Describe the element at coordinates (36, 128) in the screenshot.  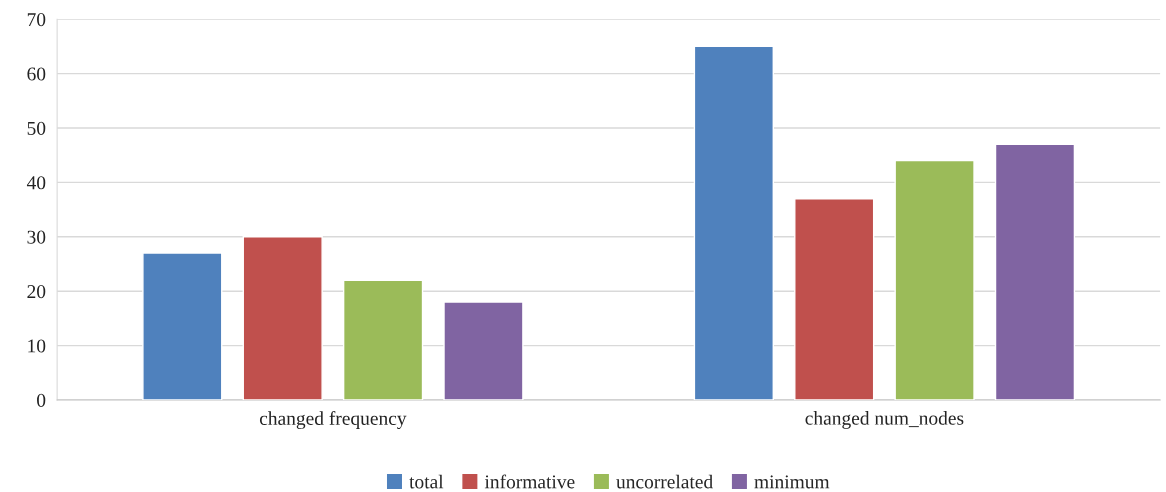
I see `y-tick-label: 50` at that location.